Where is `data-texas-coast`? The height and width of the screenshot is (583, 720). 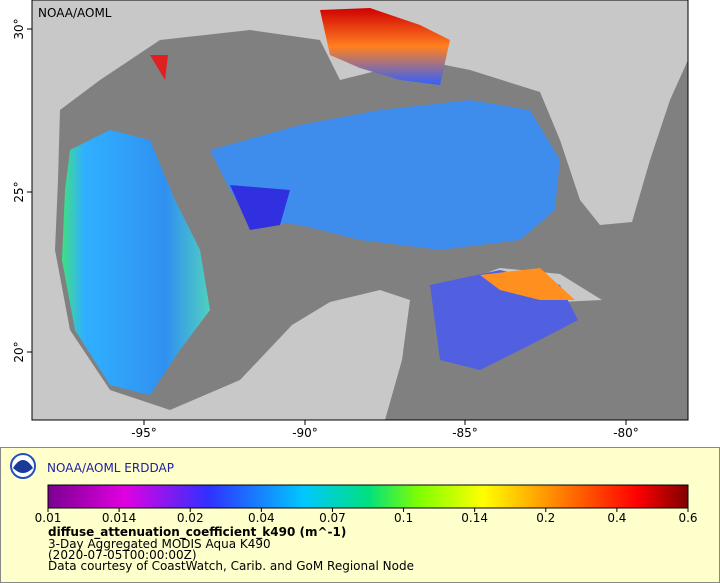
data-texas-coast is located at coordinates (159, 67).